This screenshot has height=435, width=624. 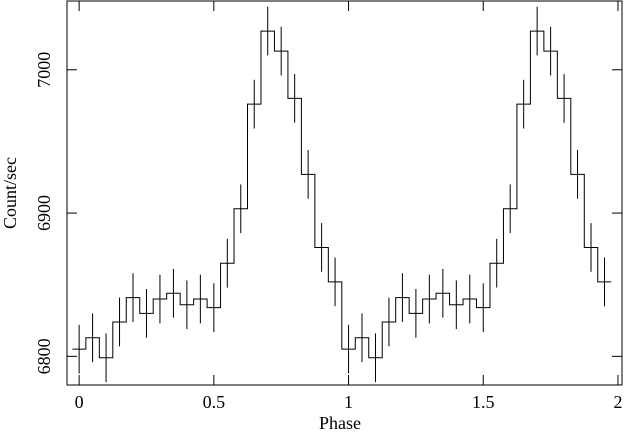 What do you see at coordinates (483, 402) in the screenshot?
I see `x-tick-label: 1.5` at bounding box center [483, 402].